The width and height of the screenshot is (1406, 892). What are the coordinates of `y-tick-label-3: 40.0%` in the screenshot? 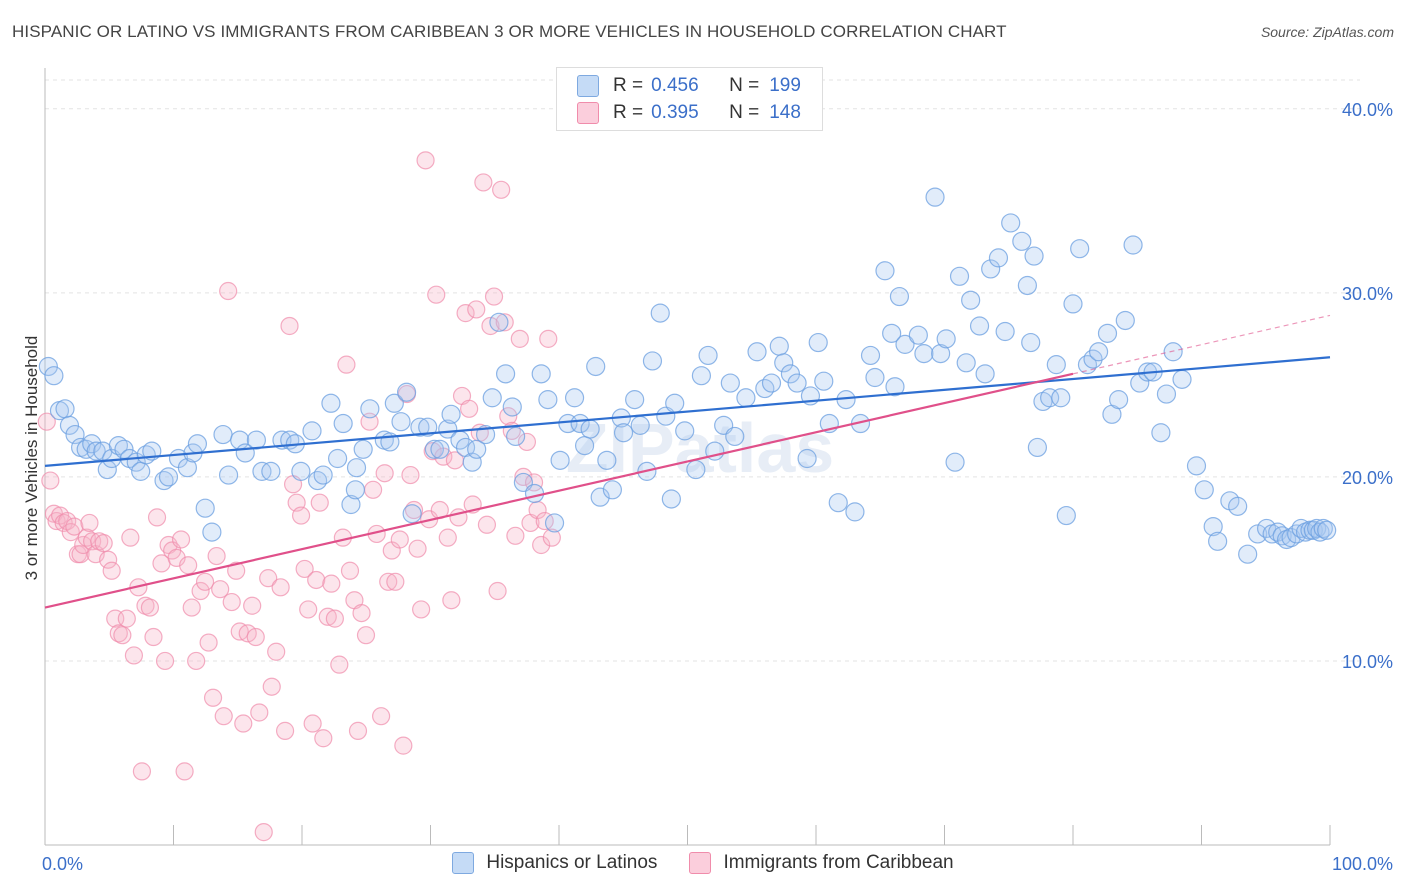 It's located at (1367, 110).